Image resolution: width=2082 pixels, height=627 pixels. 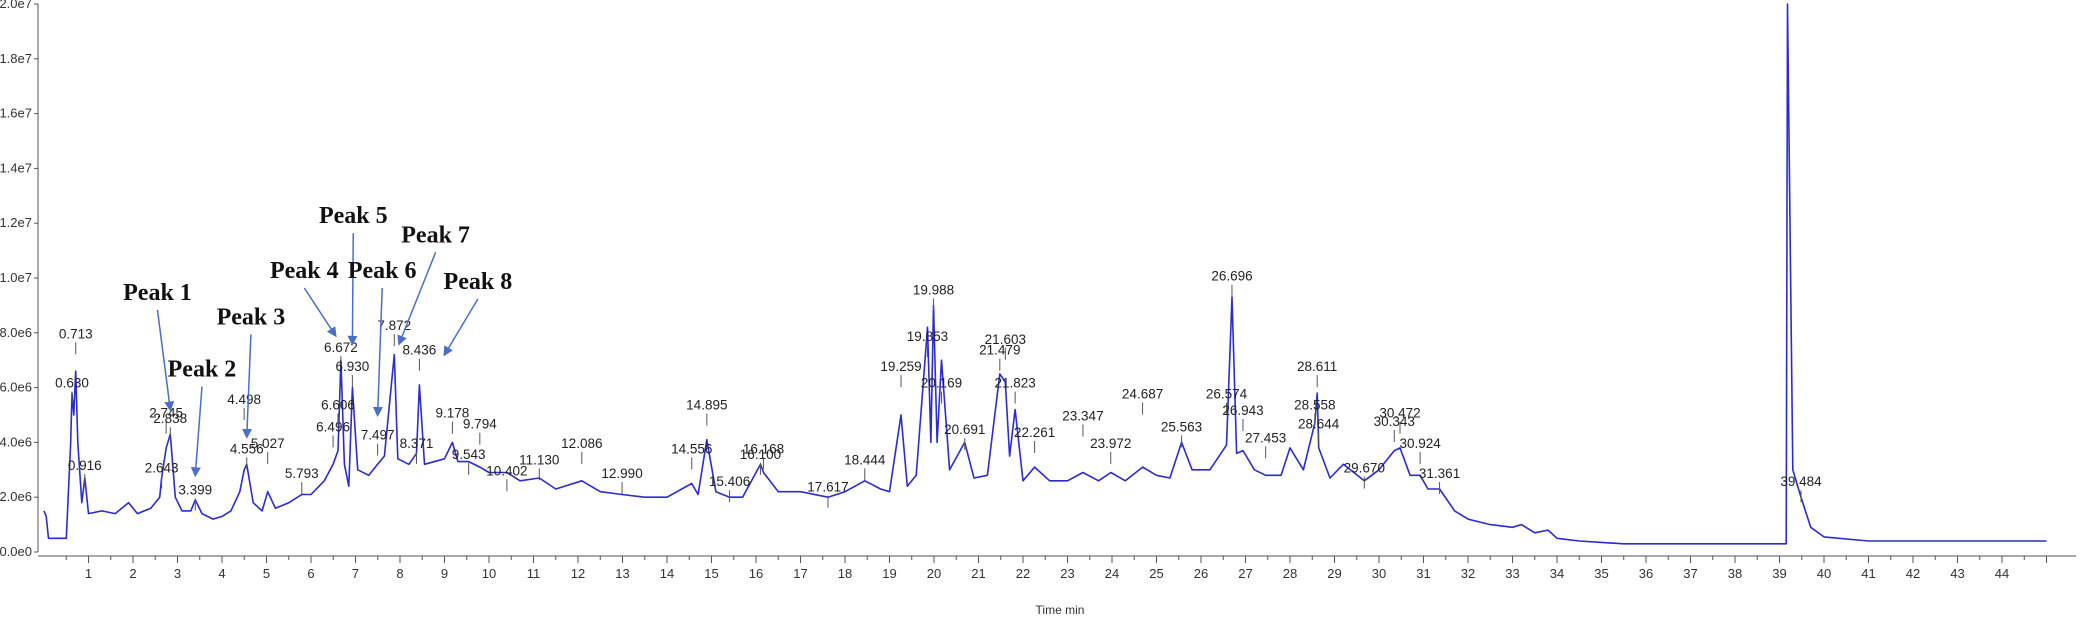 What do you see at coordinates (16, 167) in the screenshot?
I see `y-tick-label: 1.4e7` at bounding box center [16, 167].